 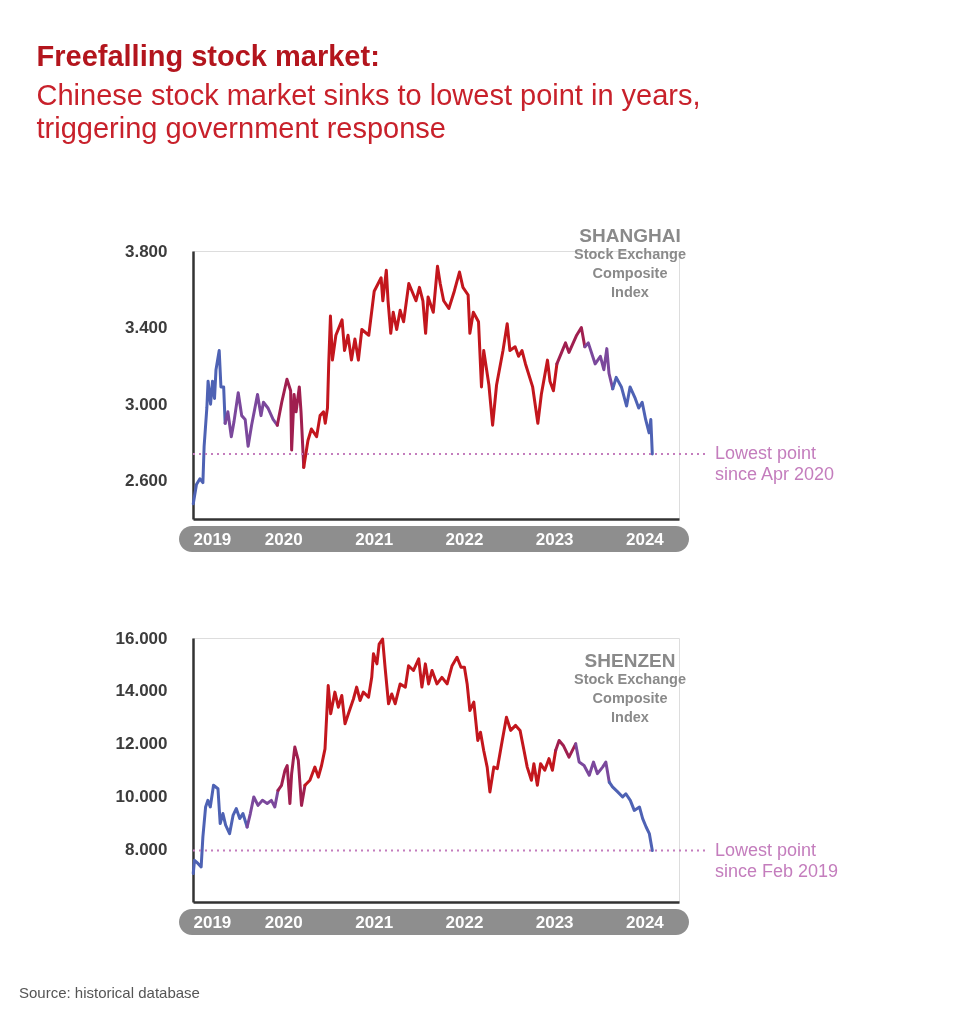 I want to click on y-tick-label: 2.600, so click(x=146, y=481).